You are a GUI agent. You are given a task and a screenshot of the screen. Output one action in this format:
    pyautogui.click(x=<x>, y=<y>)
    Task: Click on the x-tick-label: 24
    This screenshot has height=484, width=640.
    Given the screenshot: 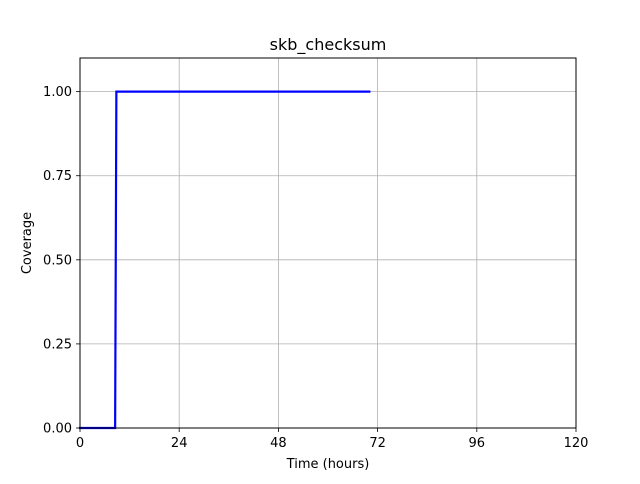 What is the action you would take?
    pyautogui.click(x=179, y=443)
    